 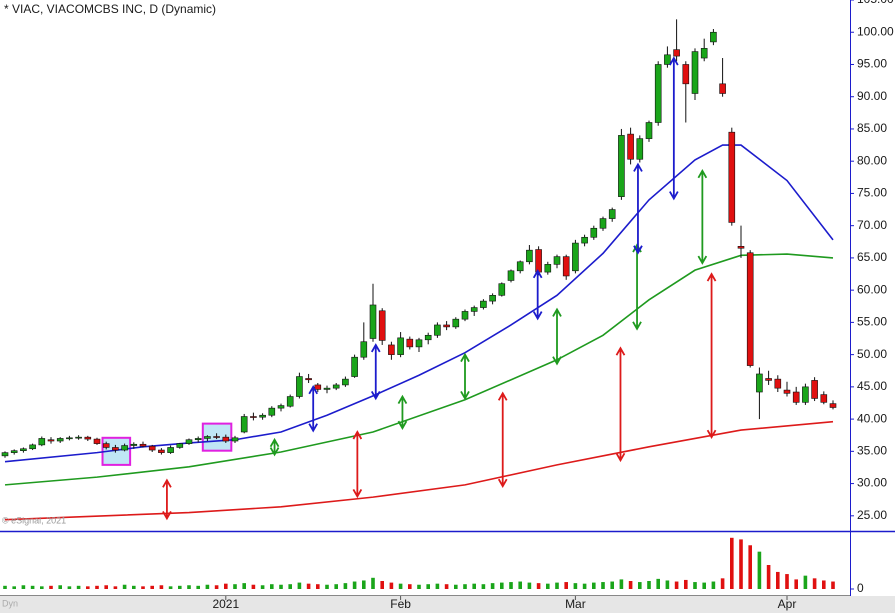 What do you see at coordinates (872, 322) in the screenshot?
I see `y-tick-label: 55.00` at bounding box center [872, 322].